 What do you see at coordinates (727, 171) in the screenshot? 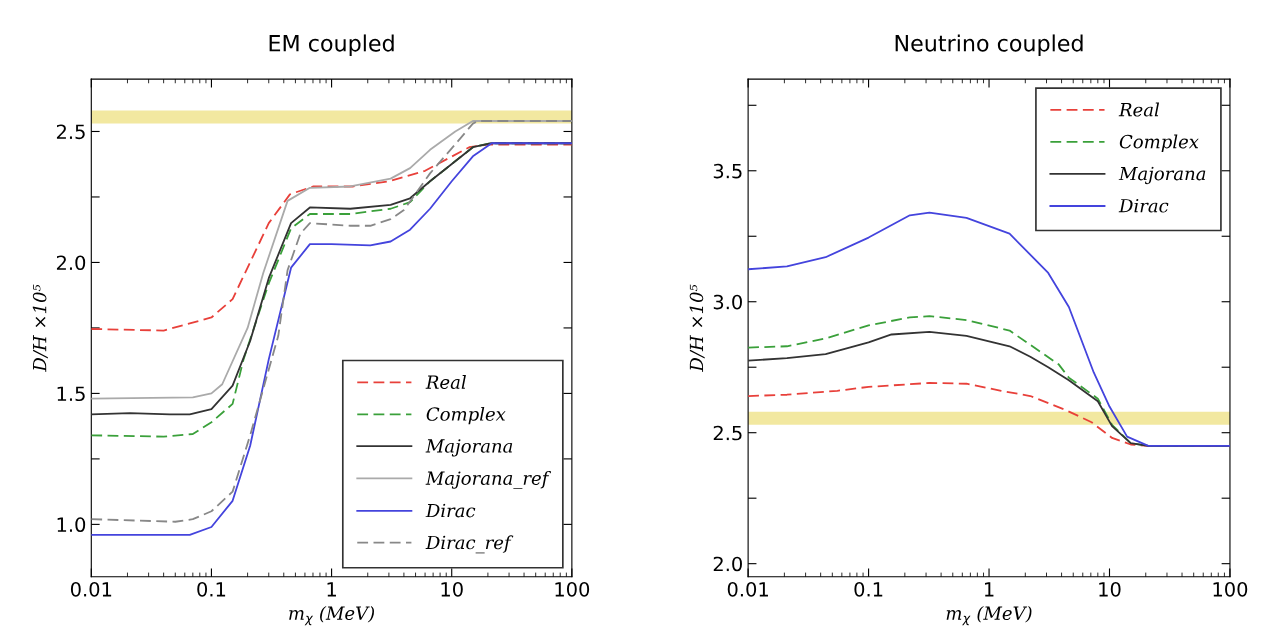
I see `y-tick-label: 3.5` at bounding box center [727, 171].